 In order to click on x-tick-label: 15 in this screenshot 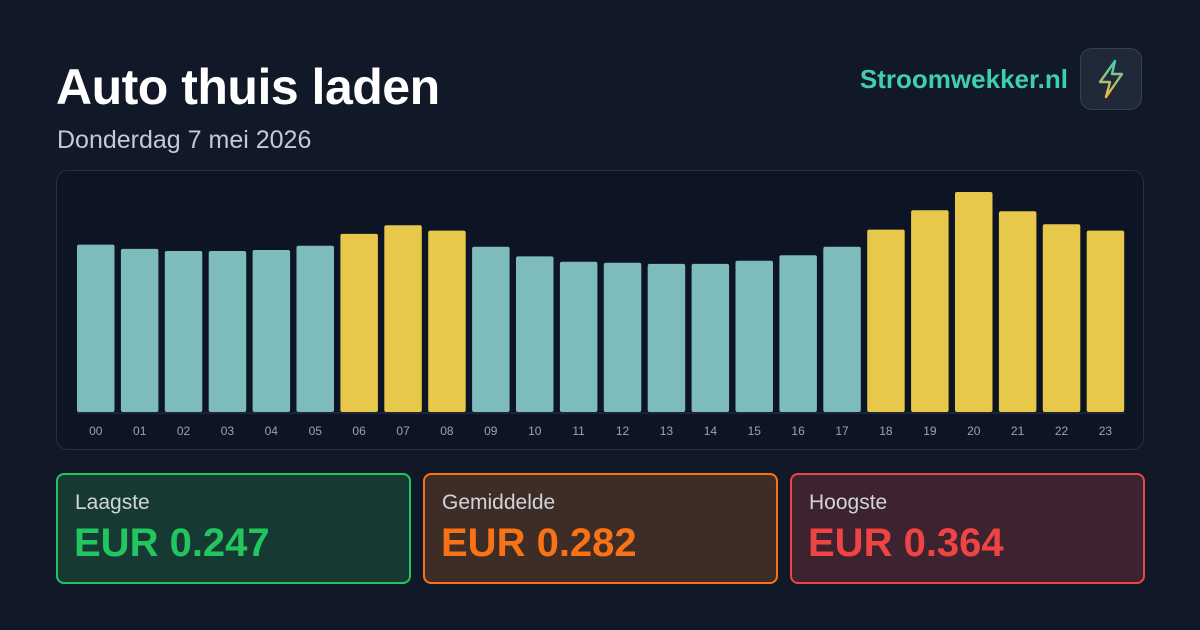, I will do `click(755, 431)`.